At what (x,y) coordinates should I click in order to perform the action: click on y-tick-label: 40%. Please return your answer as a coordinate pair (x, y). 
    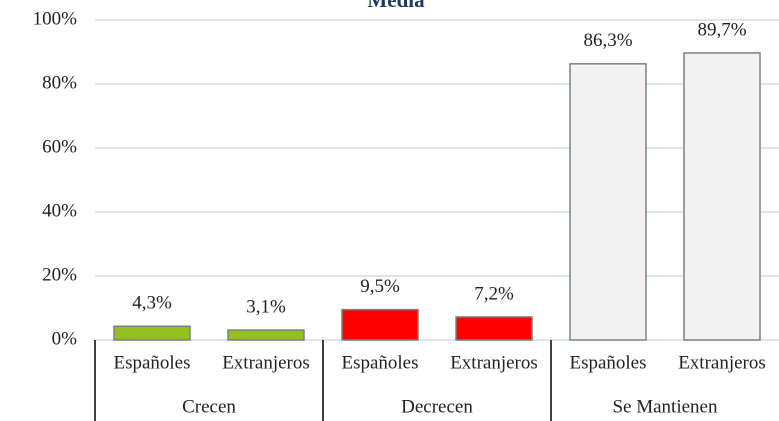
    Looking at the image, I should click on (59, 210).